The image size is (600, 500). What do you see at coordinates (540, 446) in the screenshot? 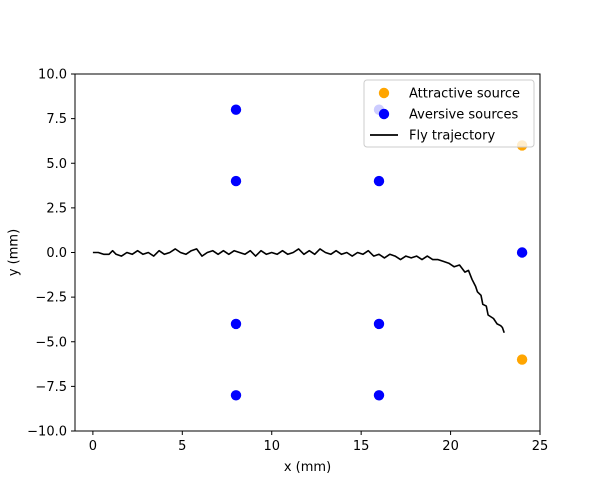
I see `x-tick-label: 25` at bounding box center [540, 446].